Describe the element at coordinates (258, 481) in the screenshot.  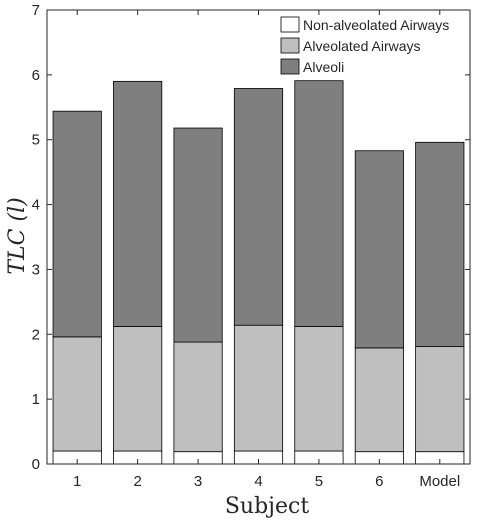
I see `x-tick-label: 4` at that location.